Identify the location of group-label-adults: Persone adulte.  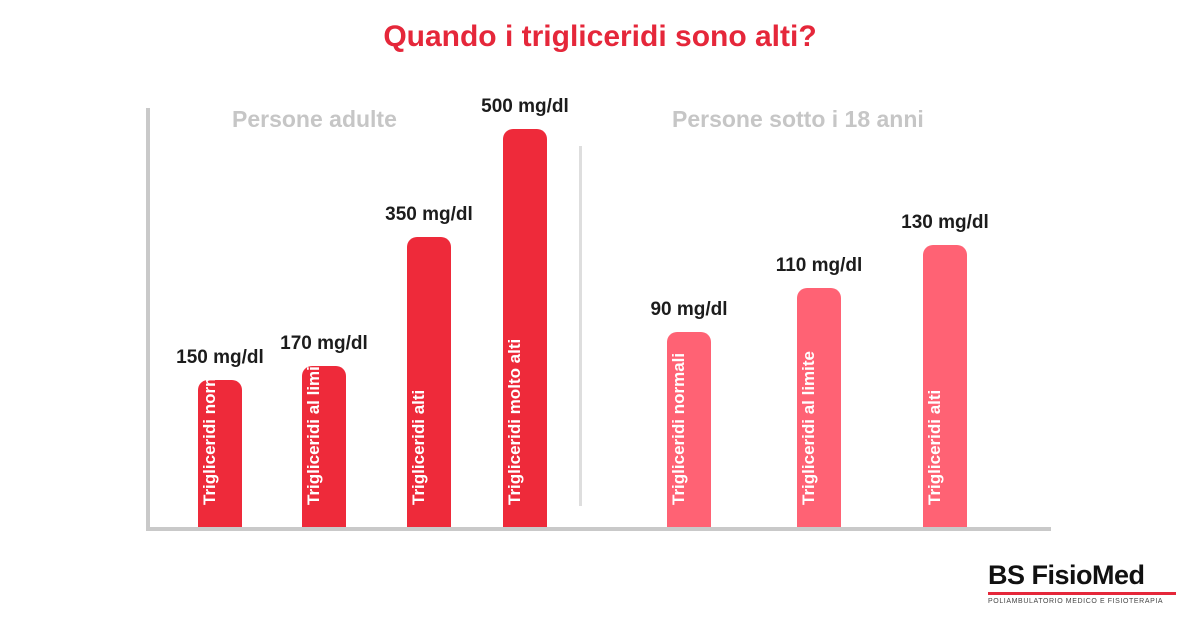
(314, 119).